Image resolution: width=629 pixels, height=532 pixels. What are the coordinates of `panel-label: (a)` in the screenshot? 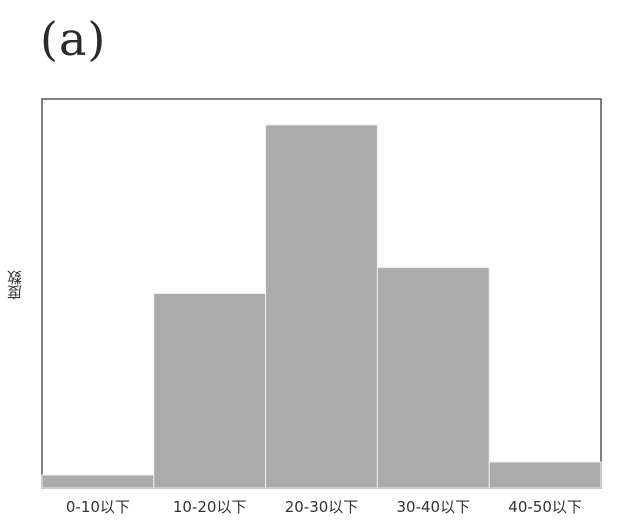 It's located at (73, 39).